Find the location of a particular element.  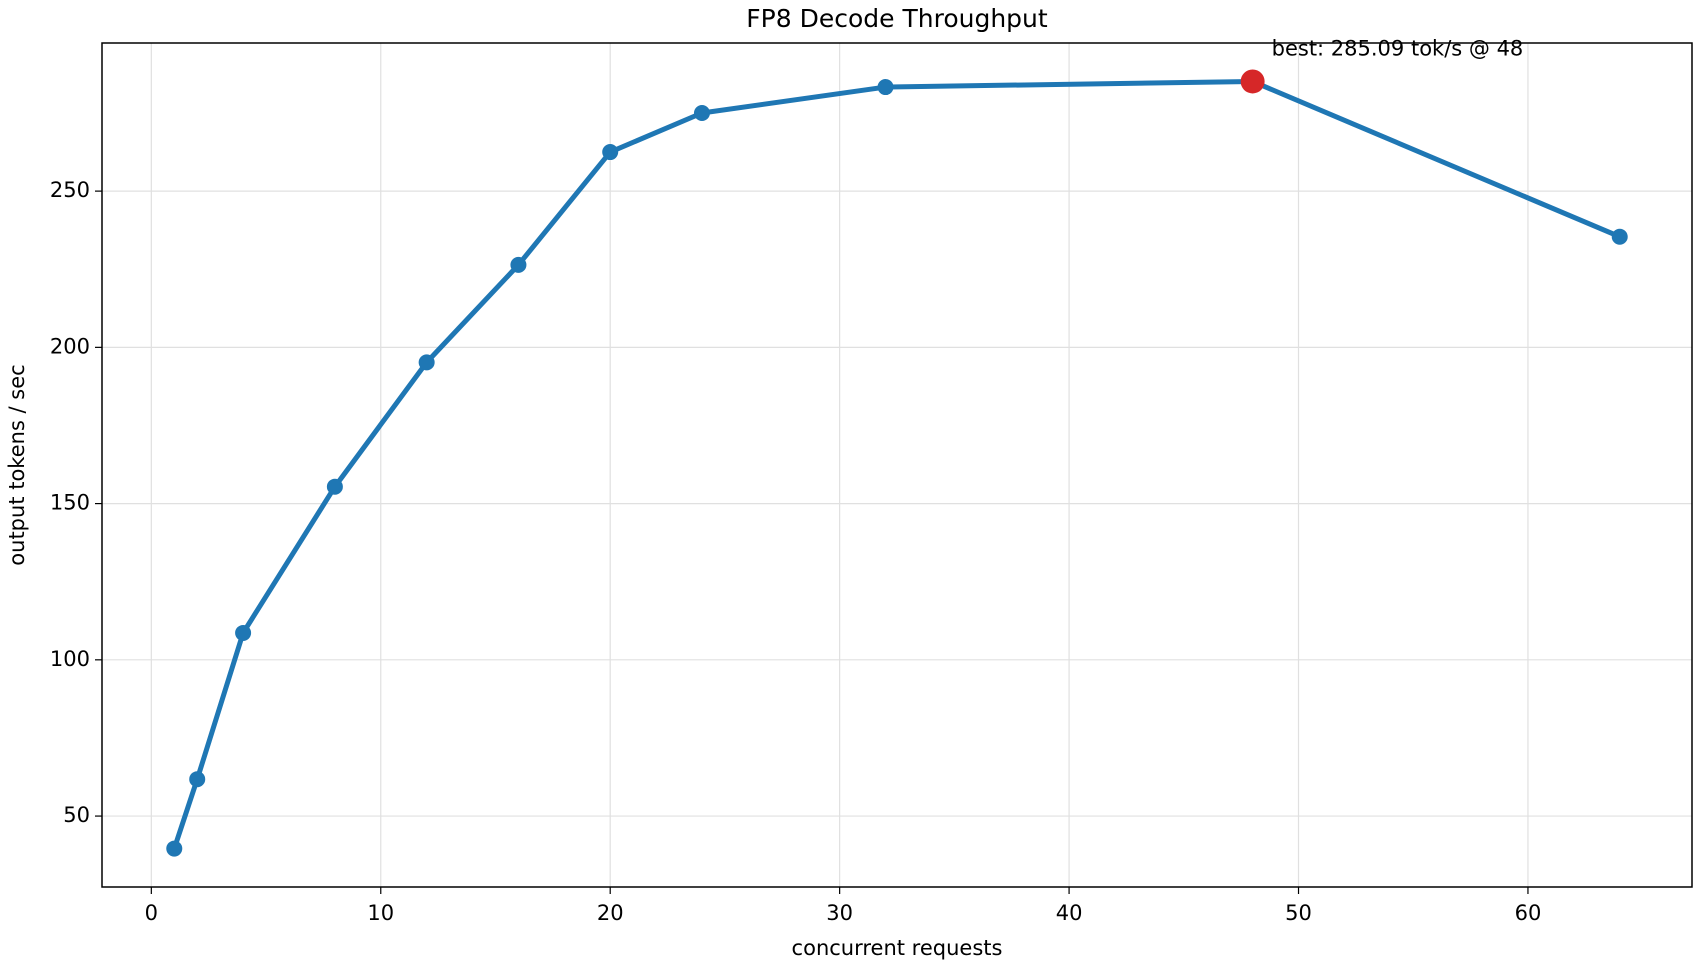

x-tick-label: 40 is located at coordinates (1069, 913).